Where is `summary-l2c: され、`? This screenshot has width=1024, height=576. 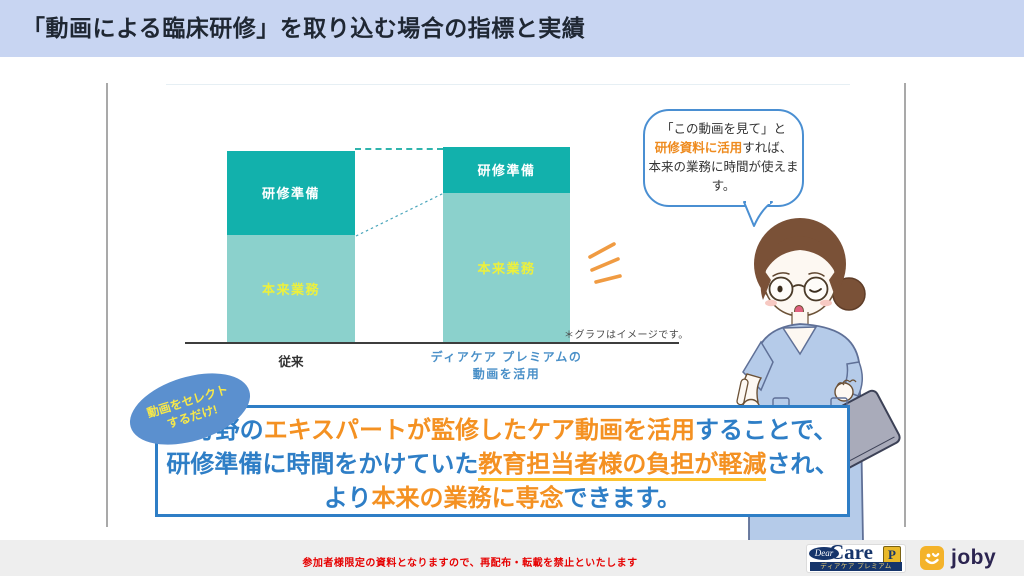
summary-l2c: され、 is located at coordinates (802, 464).